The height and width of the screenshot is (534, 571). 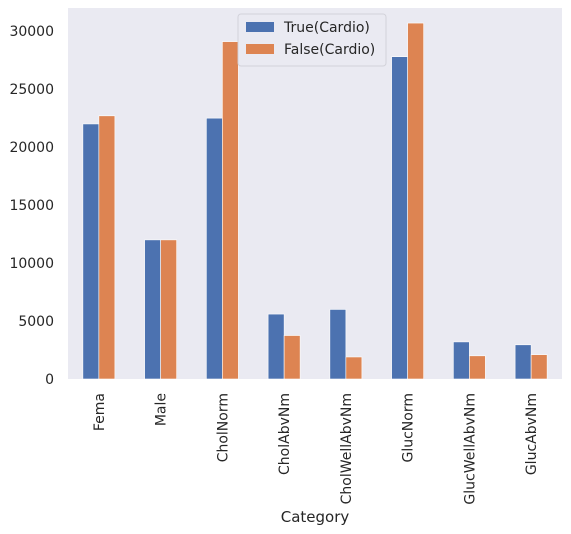 What do you see at coordinates (31, 264) in the screenshot?
I see `y-tick-label: 10000` at bounding box center [31, 264].